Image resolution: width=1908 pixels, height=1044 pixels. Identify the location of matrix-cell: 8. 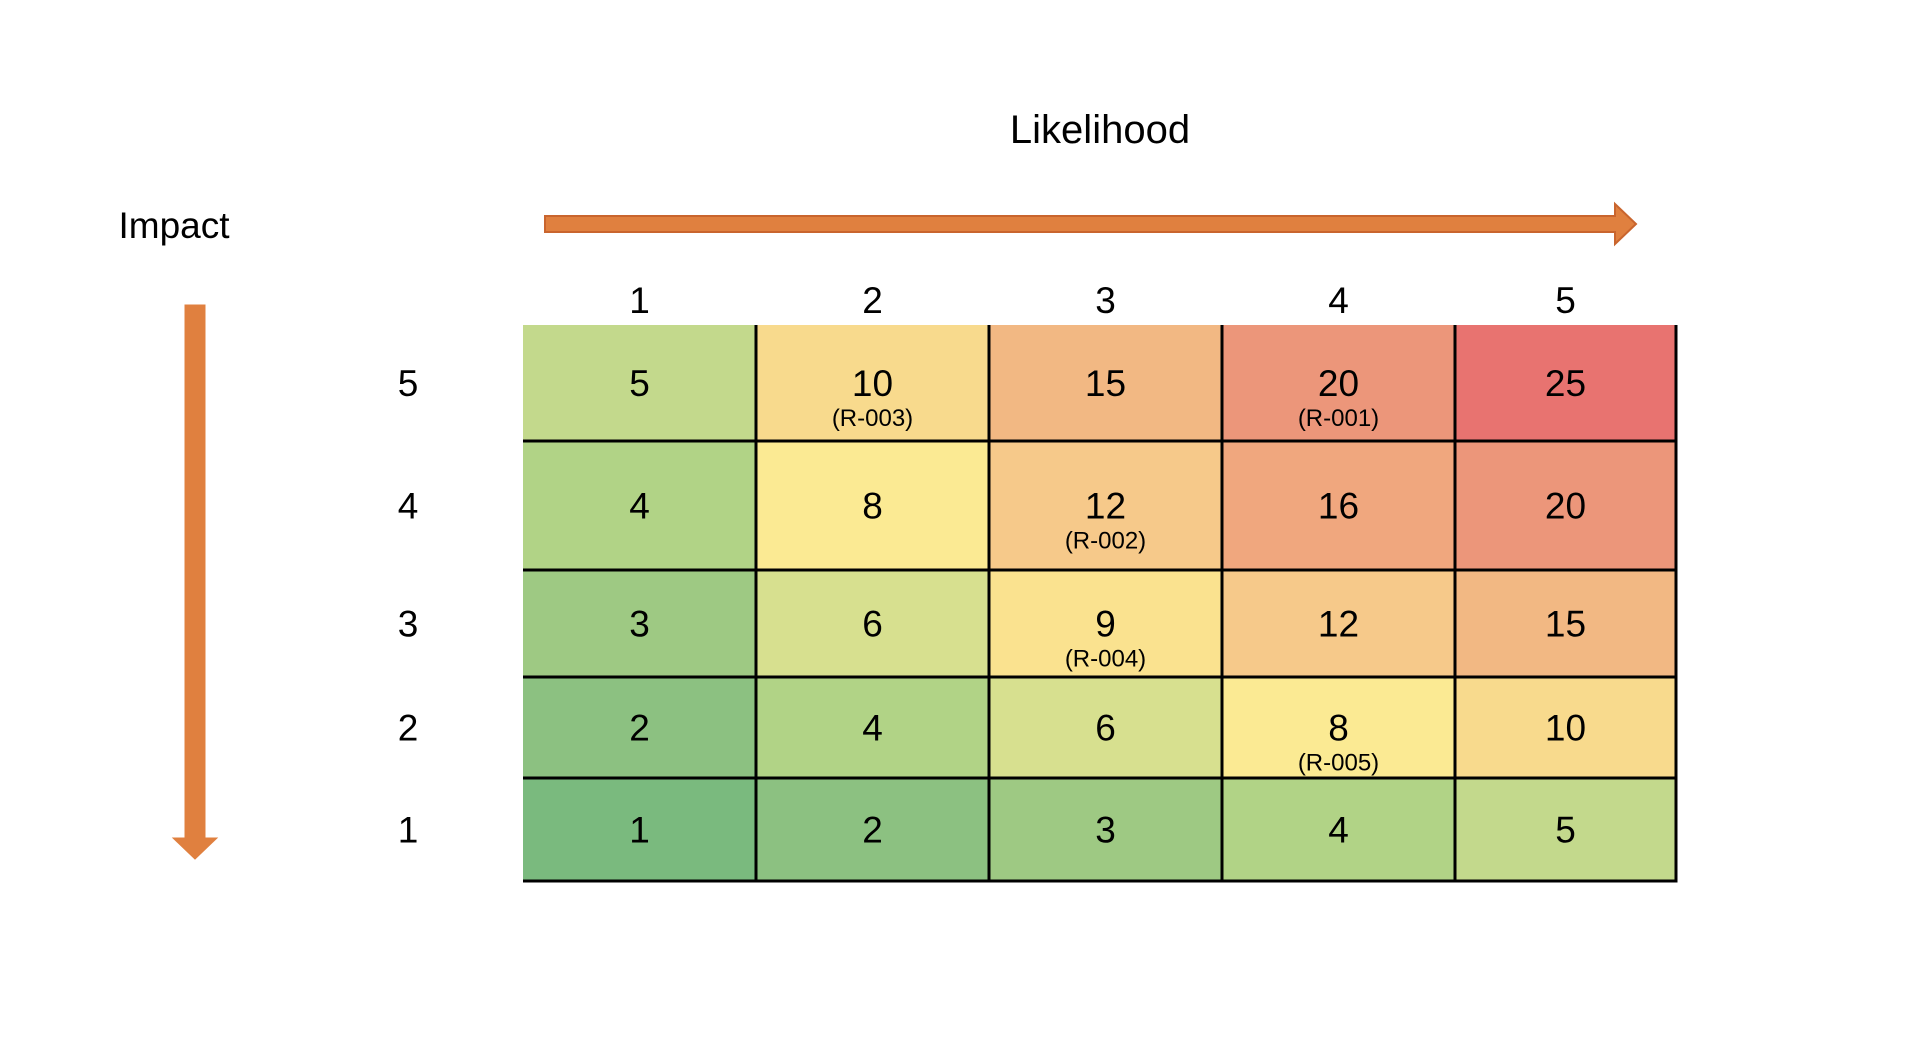
(872, 505).